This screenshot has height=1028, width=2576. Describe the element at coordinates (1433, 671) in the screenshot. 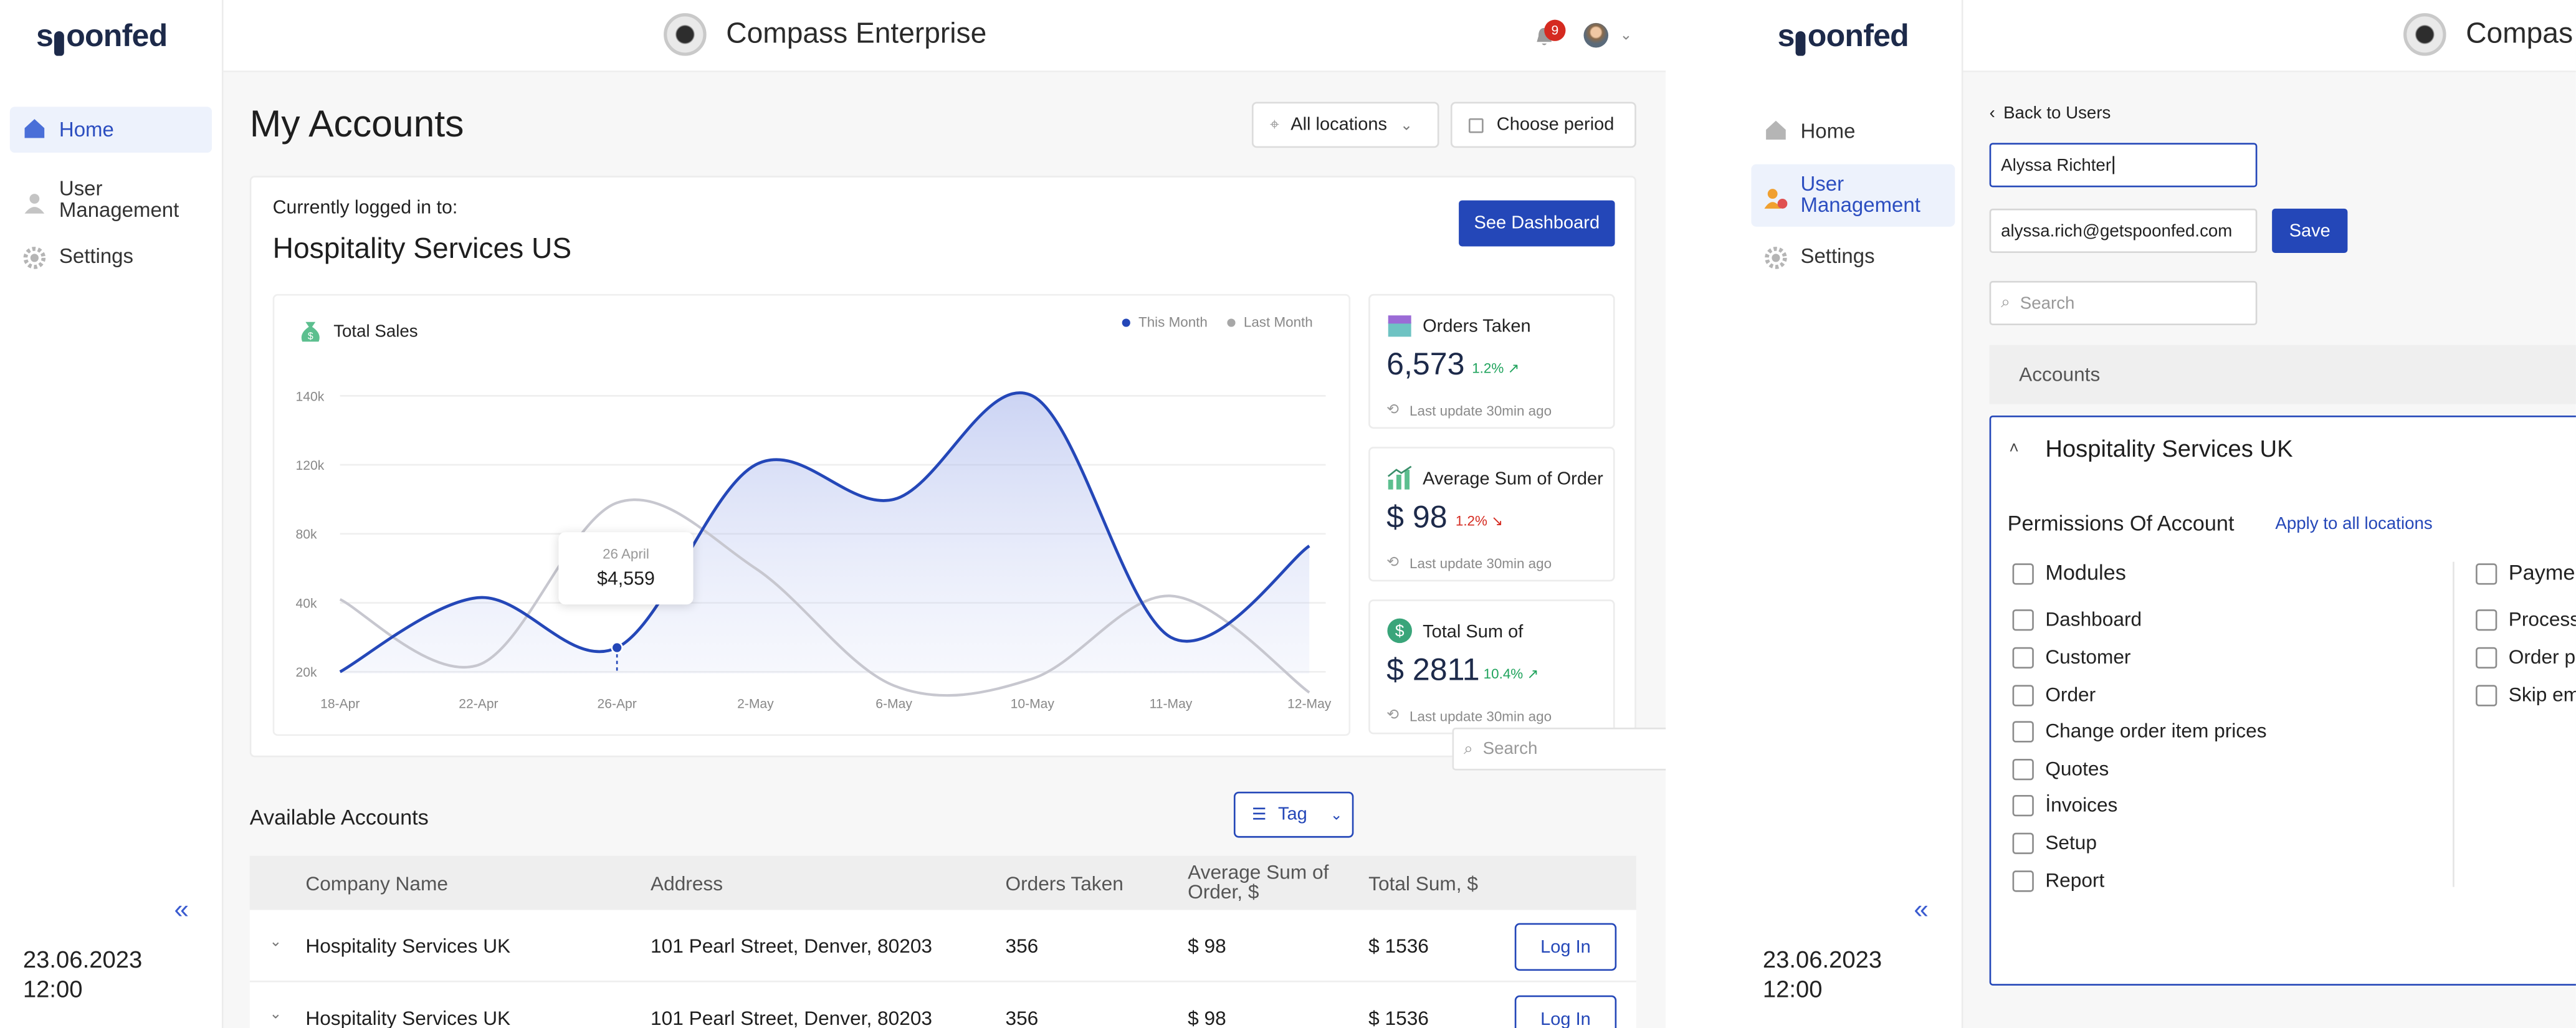

I see `stat-value: $ 2811` at that location.